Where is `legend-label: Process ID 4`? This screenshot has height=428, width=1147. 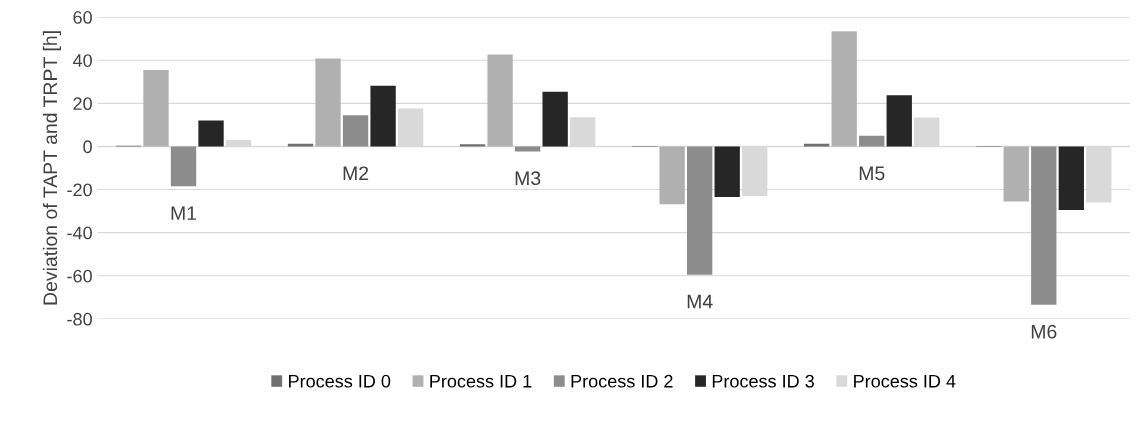
legend-label: Process ID 4 is located at coordinates (905, 381).